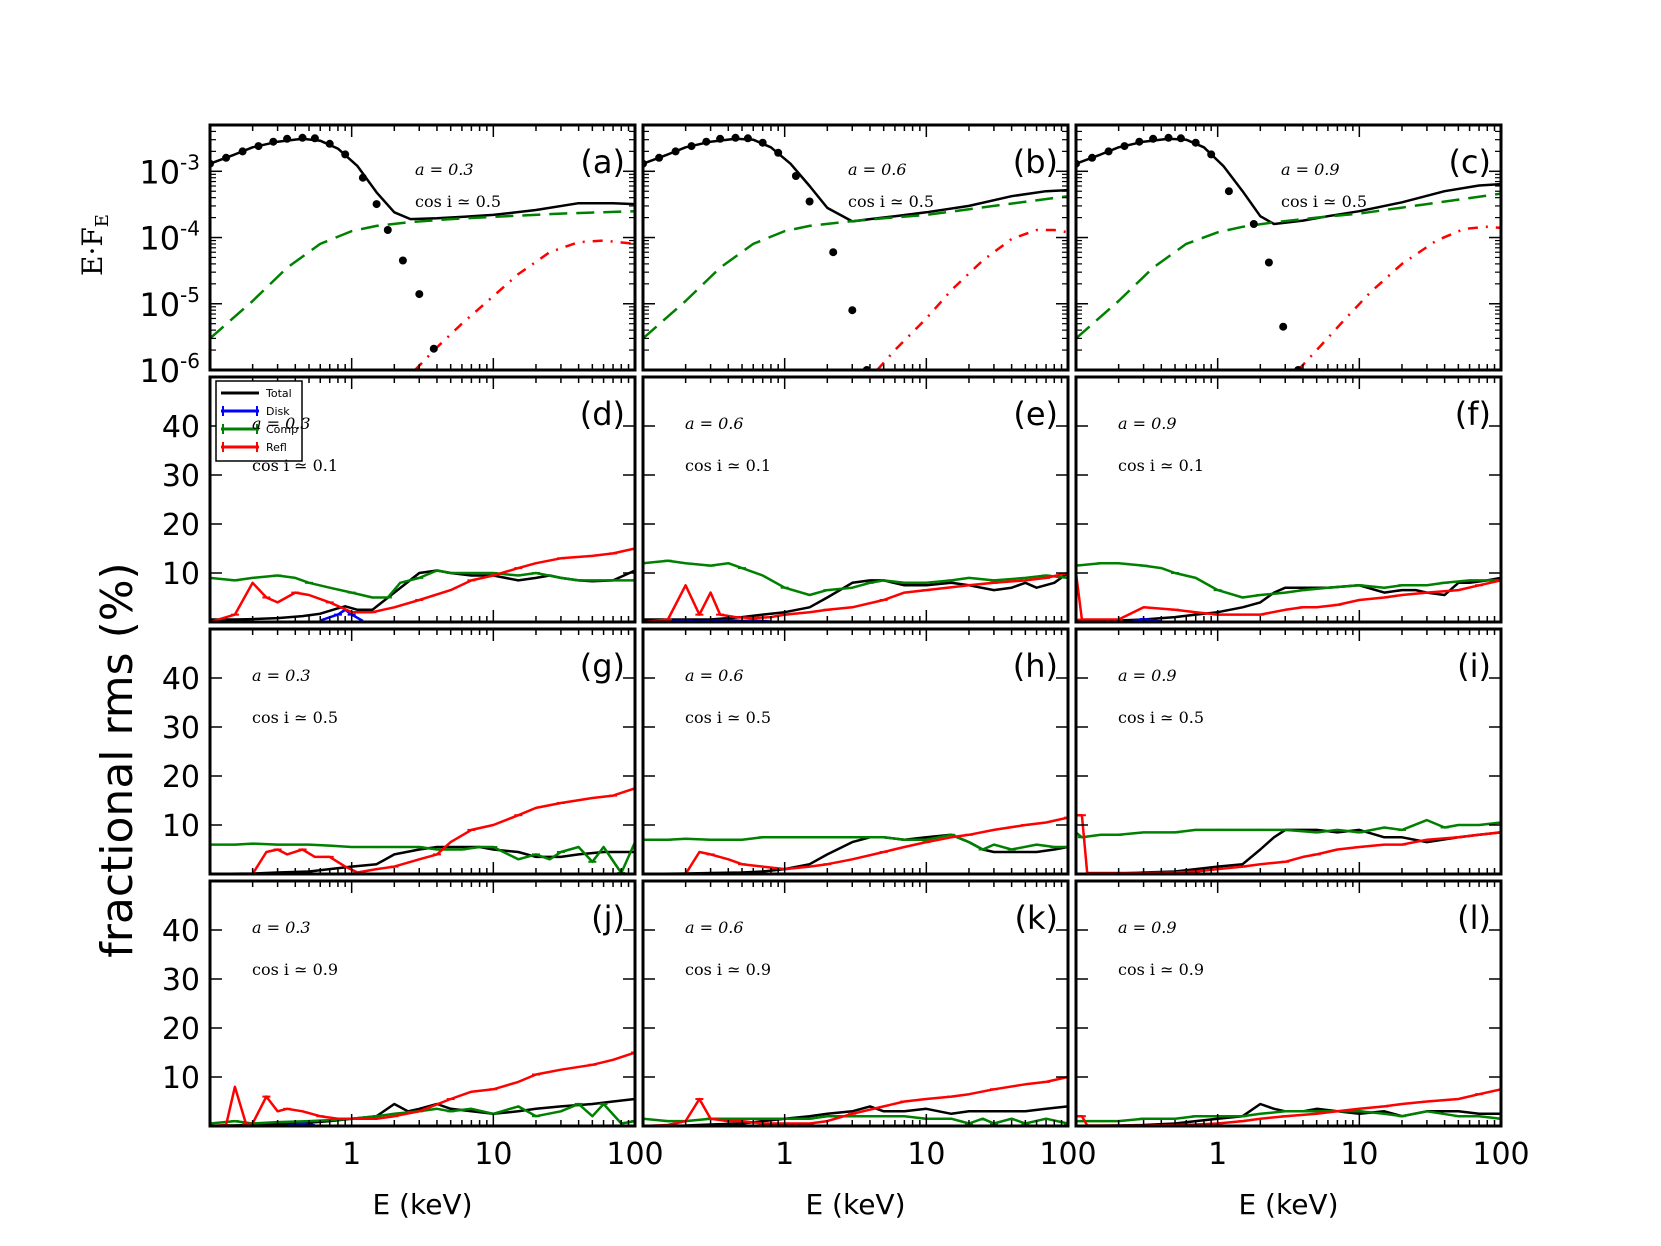  What do you see at coordinates (276, 447) in the screenshot?
I see `legend-label: Refl` at bounding box center [276, 447].